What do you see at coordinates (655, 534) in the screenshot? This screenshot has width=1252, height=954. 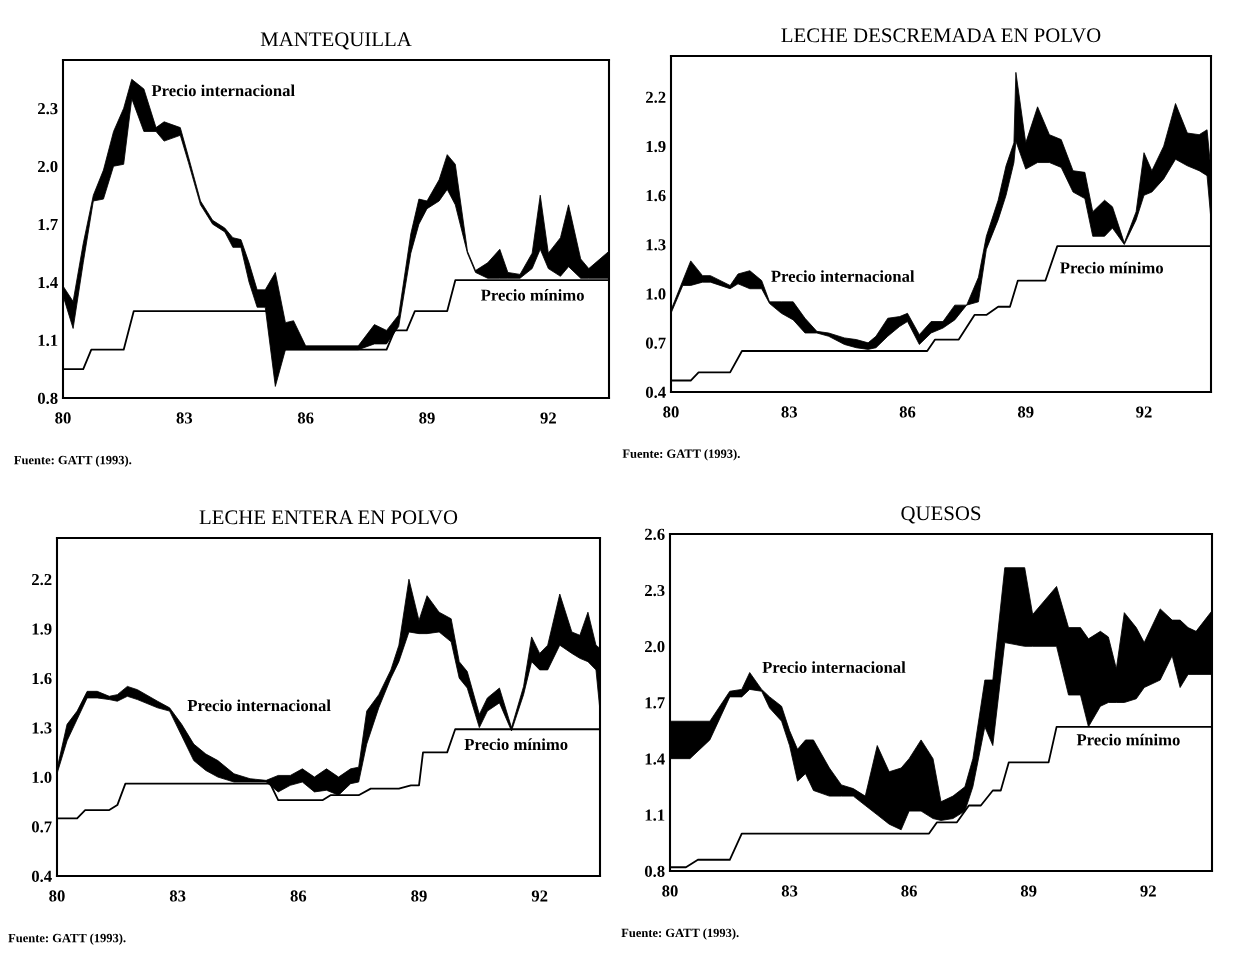 I see `y-tick-label: 2.6` at bounding box center [655, 534].